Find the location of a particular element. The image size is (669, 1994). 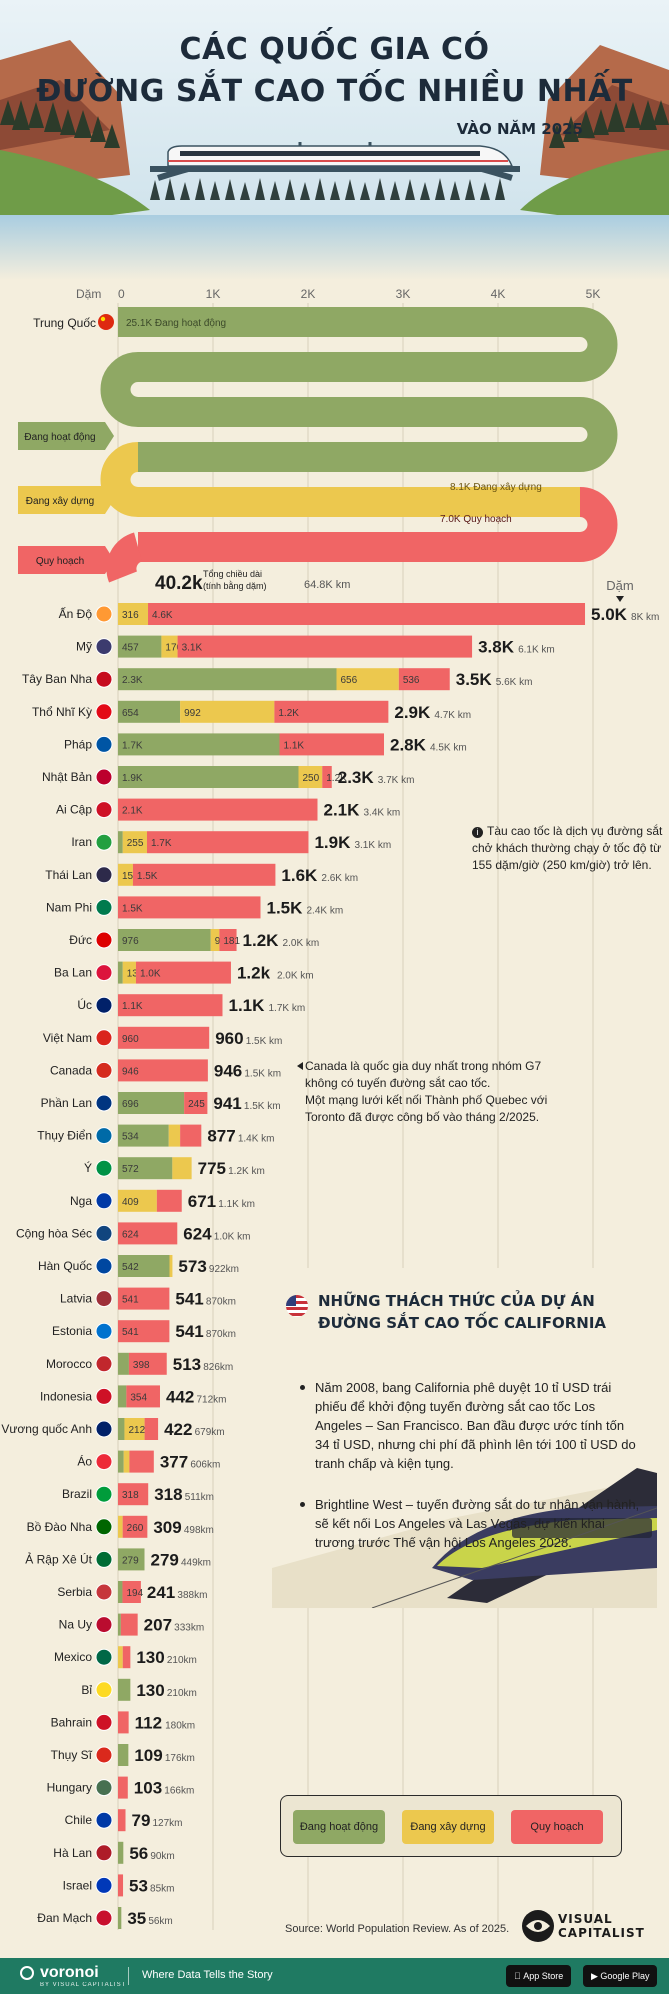

country-label: Nam Phi is located at coordinates (69, 907).